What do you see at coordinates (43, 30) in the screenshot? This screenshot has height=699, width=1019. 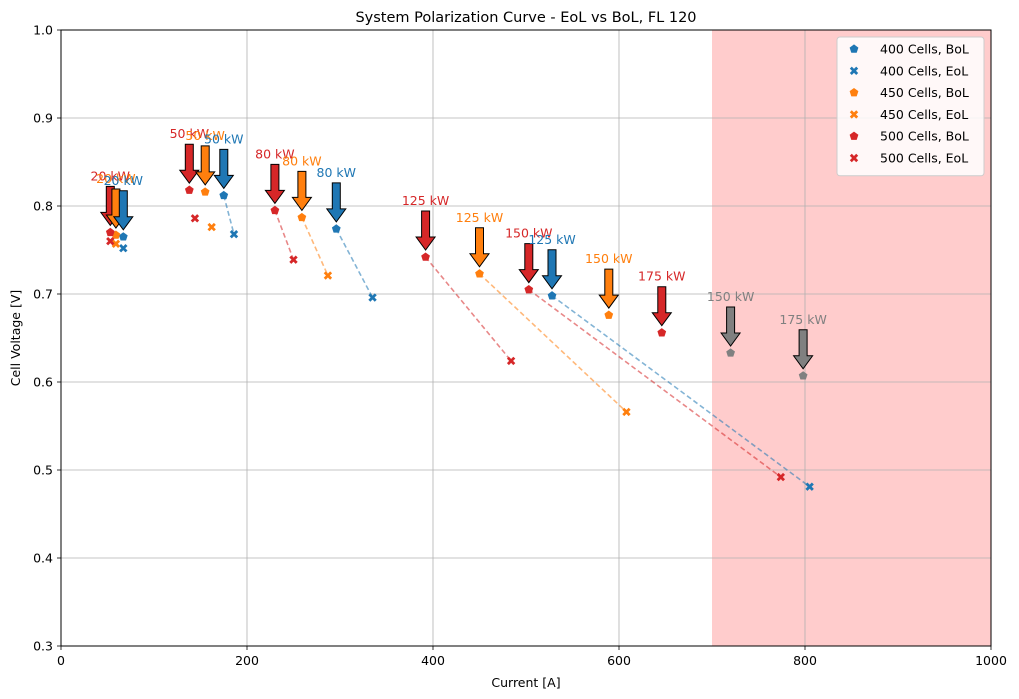 I see `y-tick-label: 1.0` at bounding box center [43, 30].